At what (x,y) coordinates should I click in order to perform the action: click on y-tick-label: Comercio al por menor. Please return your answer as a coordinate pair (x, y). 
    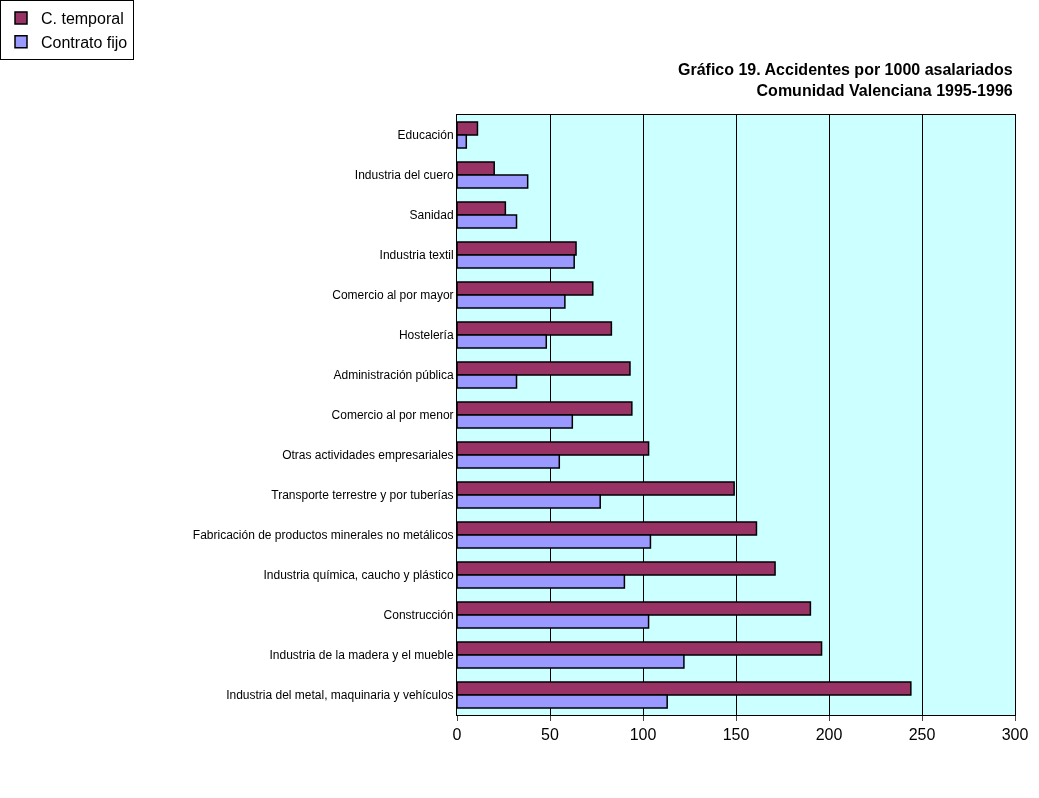
    Looking at the image, I should click on (392, 415).